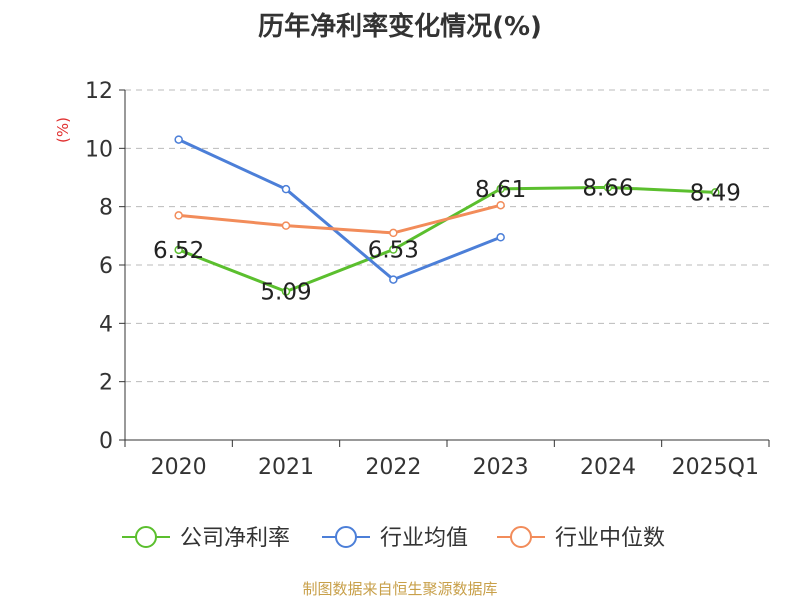 The image size is (800, 600). I want to click on data-label: 6.52, so click(178, 251).